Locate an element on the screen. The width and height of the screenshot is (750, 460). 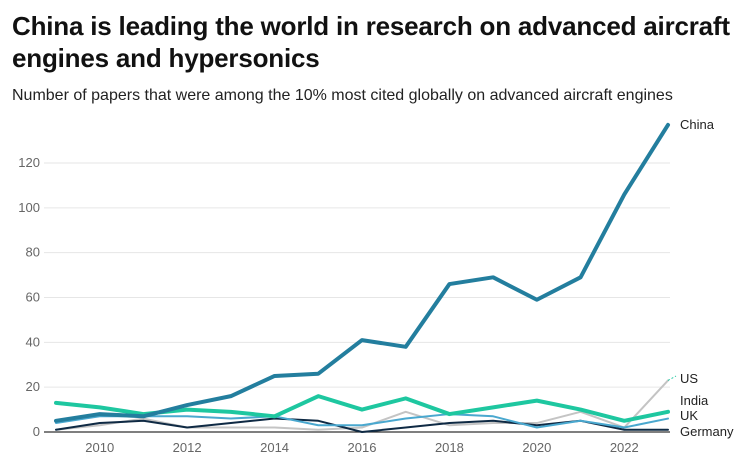
x-tick-label: 2016 is located at coordinates (362, 447).